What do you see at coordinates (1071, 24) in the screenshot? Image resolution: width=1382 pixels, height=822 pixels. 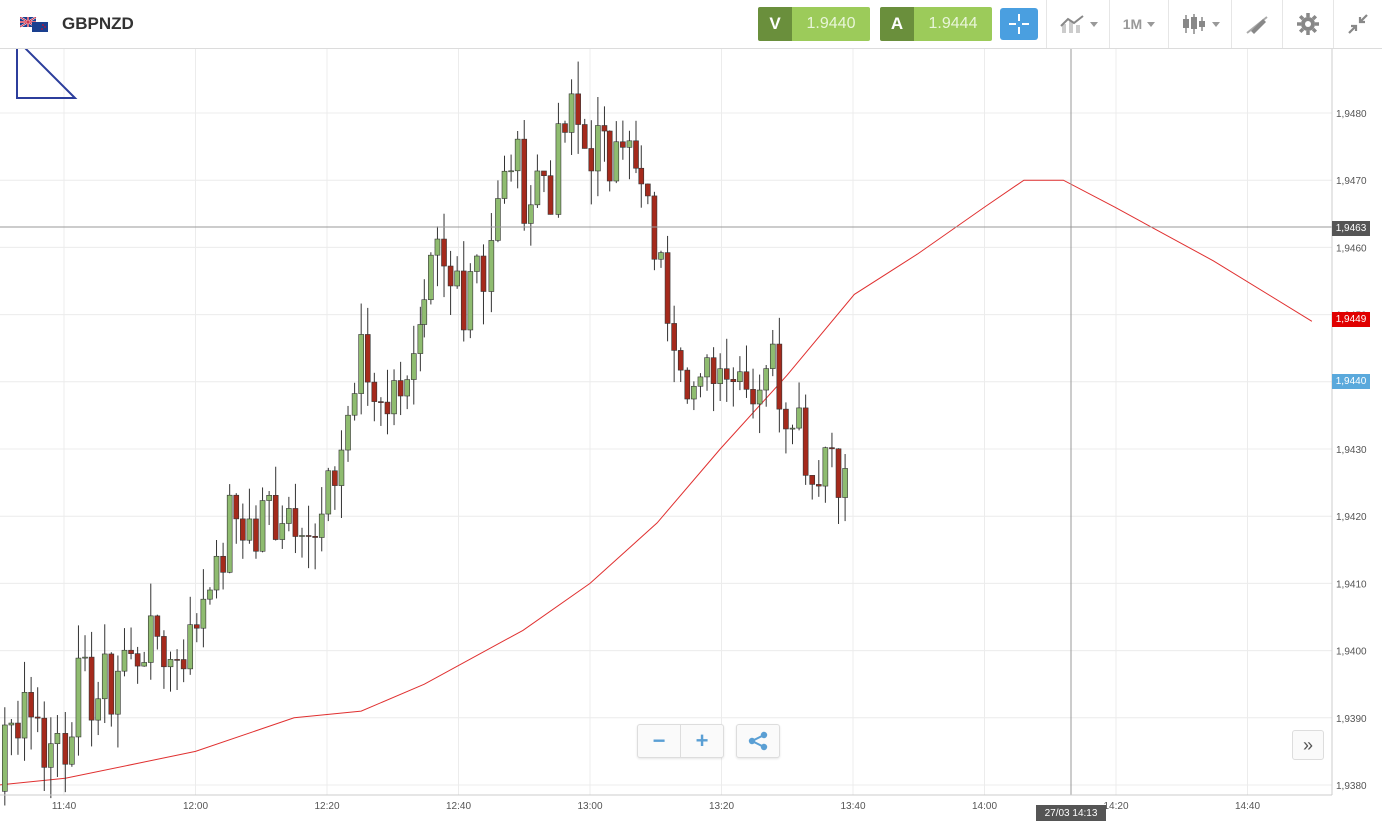 I see `indicators-icon` at bounding box center [1071, 24].